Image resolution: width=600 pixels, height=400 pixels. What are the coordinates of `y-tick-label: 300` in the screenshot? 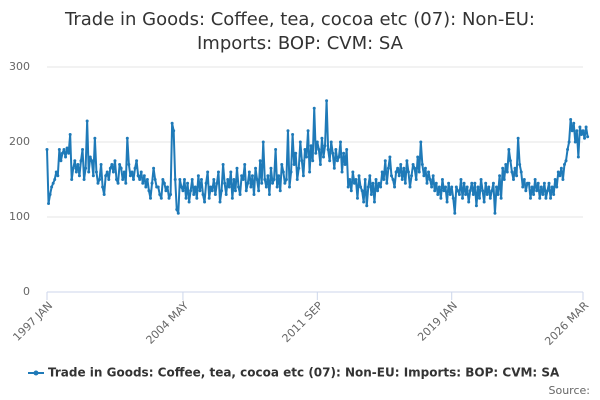 It's located at (19, 66).